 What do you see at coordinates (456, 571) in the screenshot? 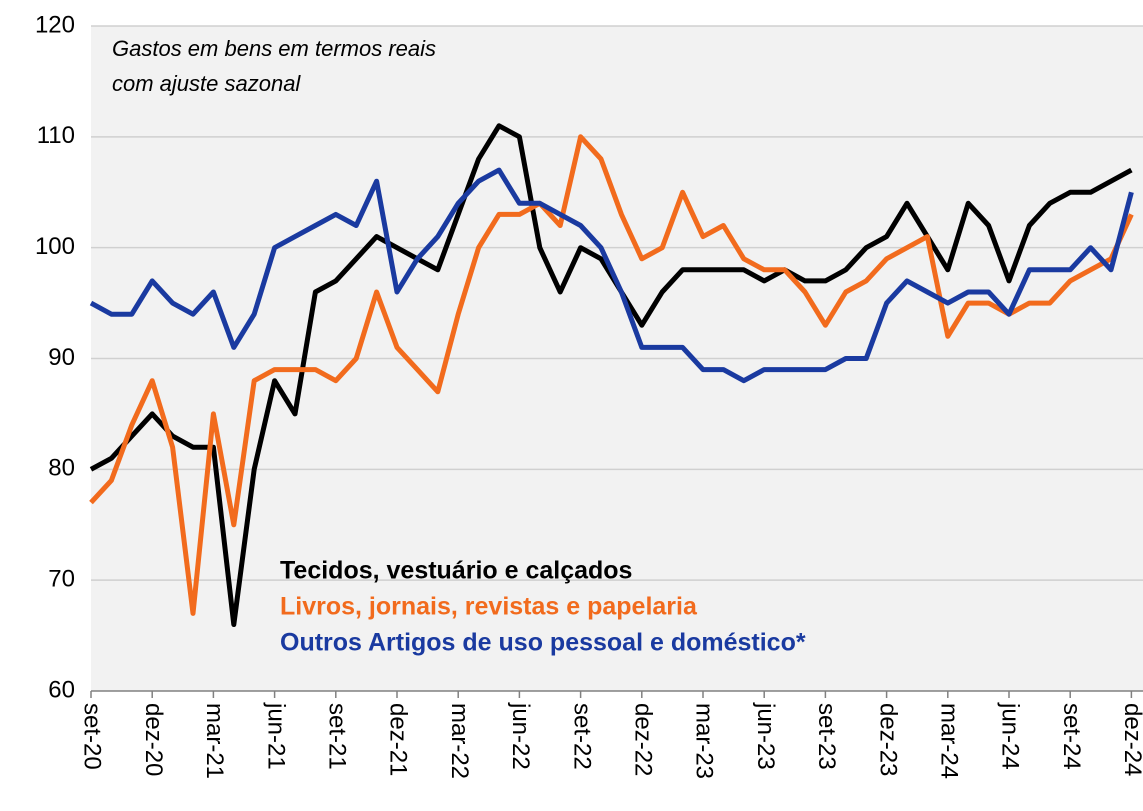
I see `legend-entry: Tecidos, vestuário e calçados` at bounding box center [456, 571].